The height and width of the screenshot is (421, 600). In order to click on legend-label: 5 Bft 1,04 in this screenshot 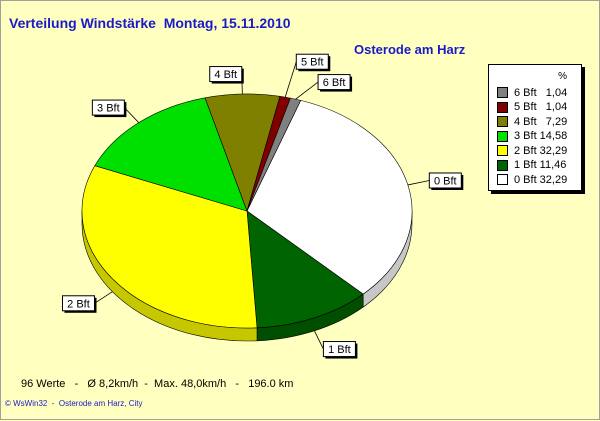, I will do `click(541, 107)`.